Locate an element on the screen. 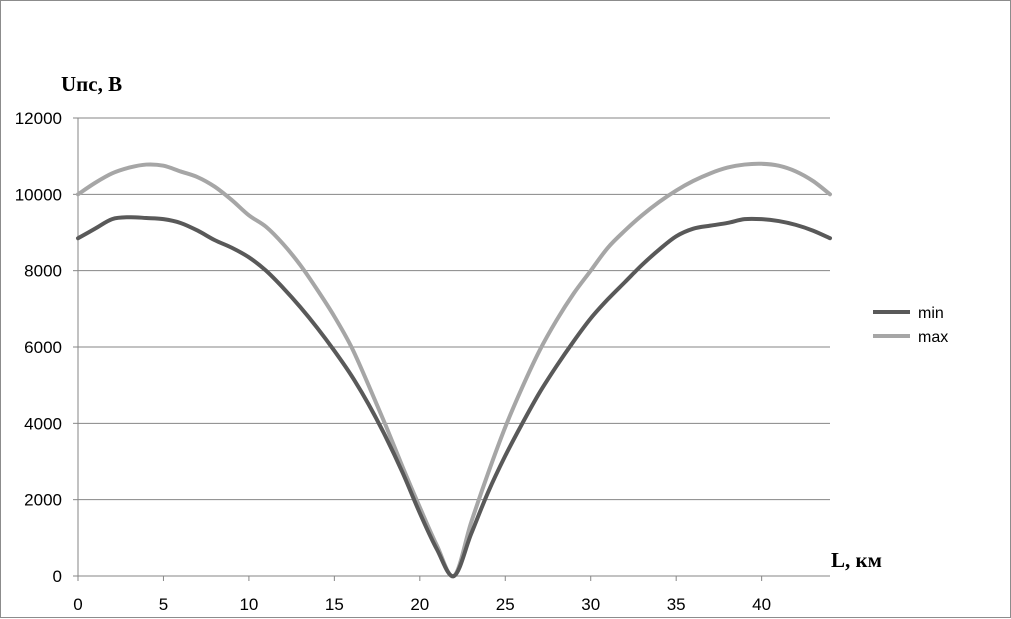 The width and height of the screenshot is (1011, 619). legend-label-max: max is located at coordinates (933, 337).